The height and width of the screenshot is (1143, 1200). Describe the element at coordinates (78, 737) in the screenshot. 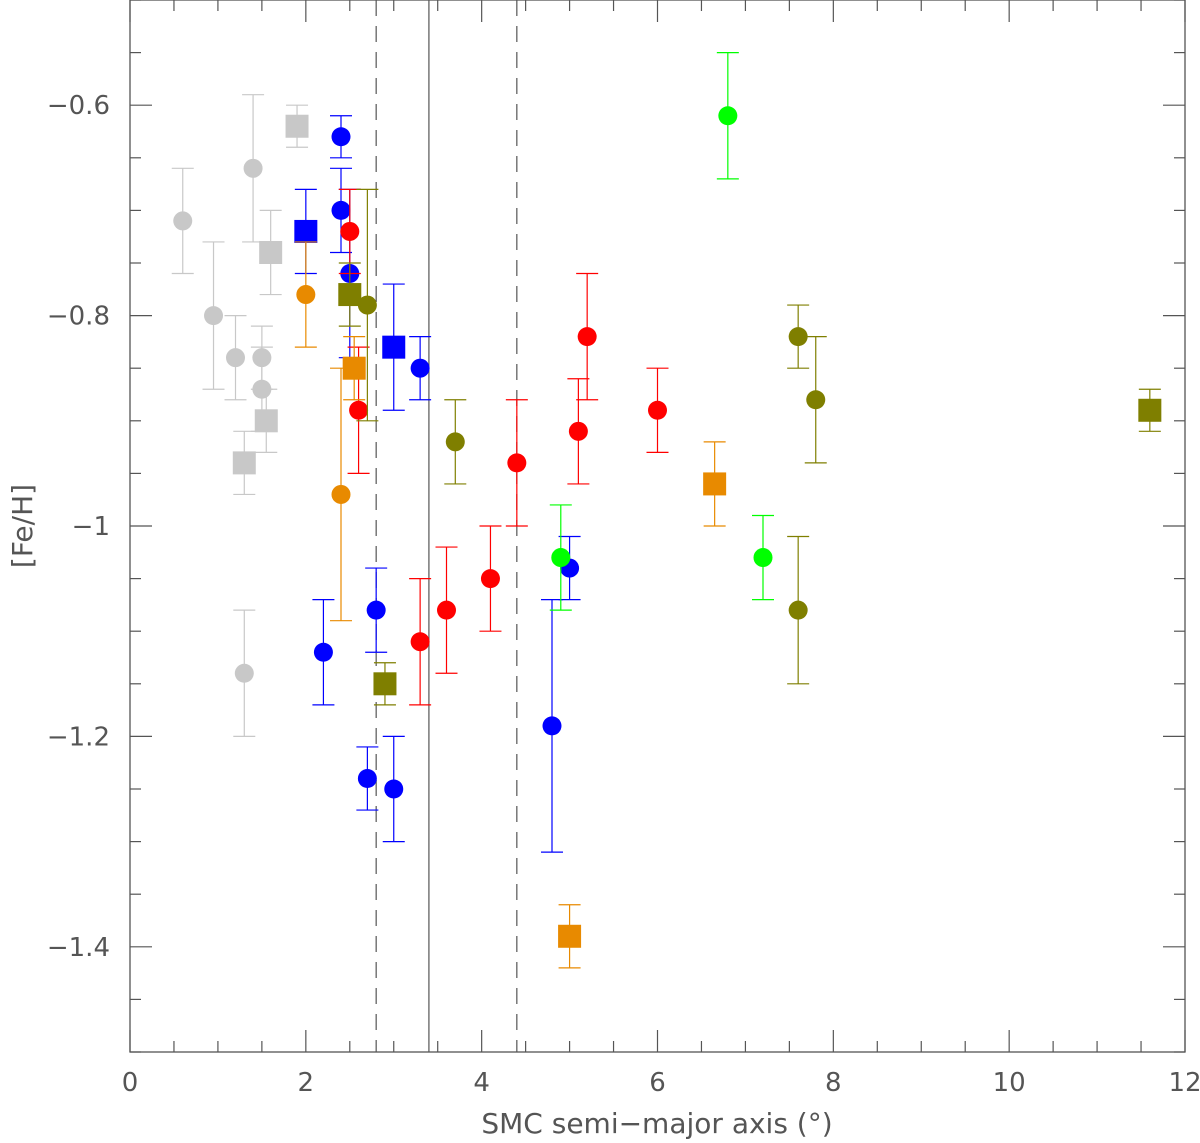

I see `y-tick-label: −1.2` at that location.